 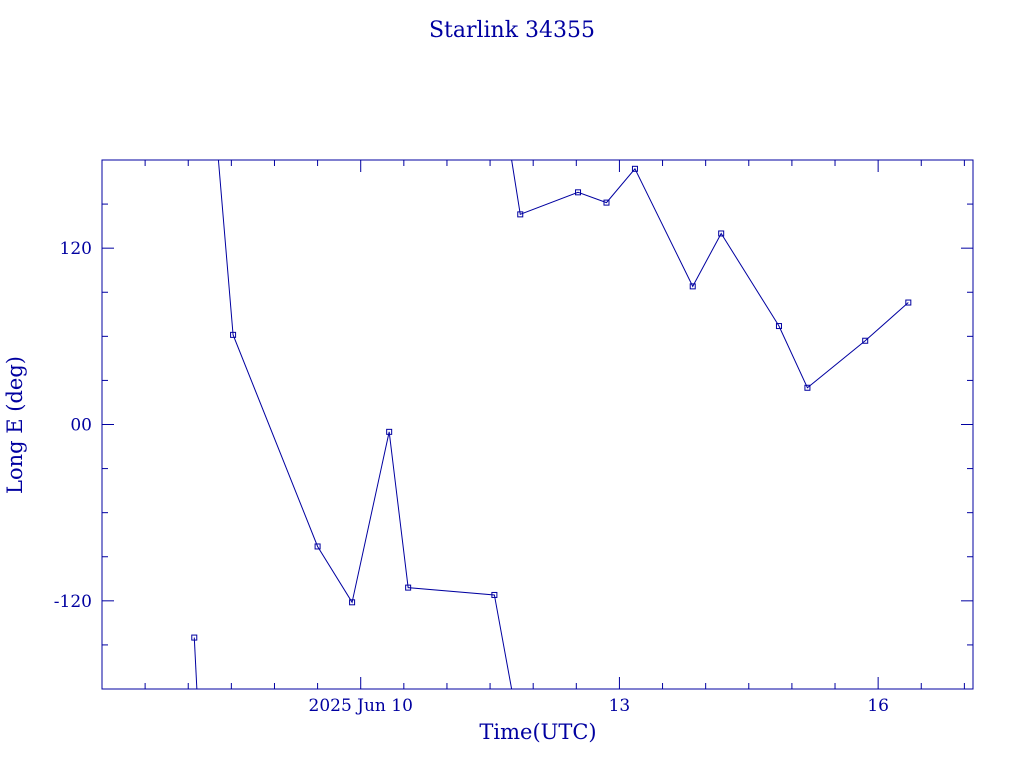 What do you see at coordinates (73, 602) in the screenshot?
I see `y-tick-label: -120` at bounding box center [73, 602].